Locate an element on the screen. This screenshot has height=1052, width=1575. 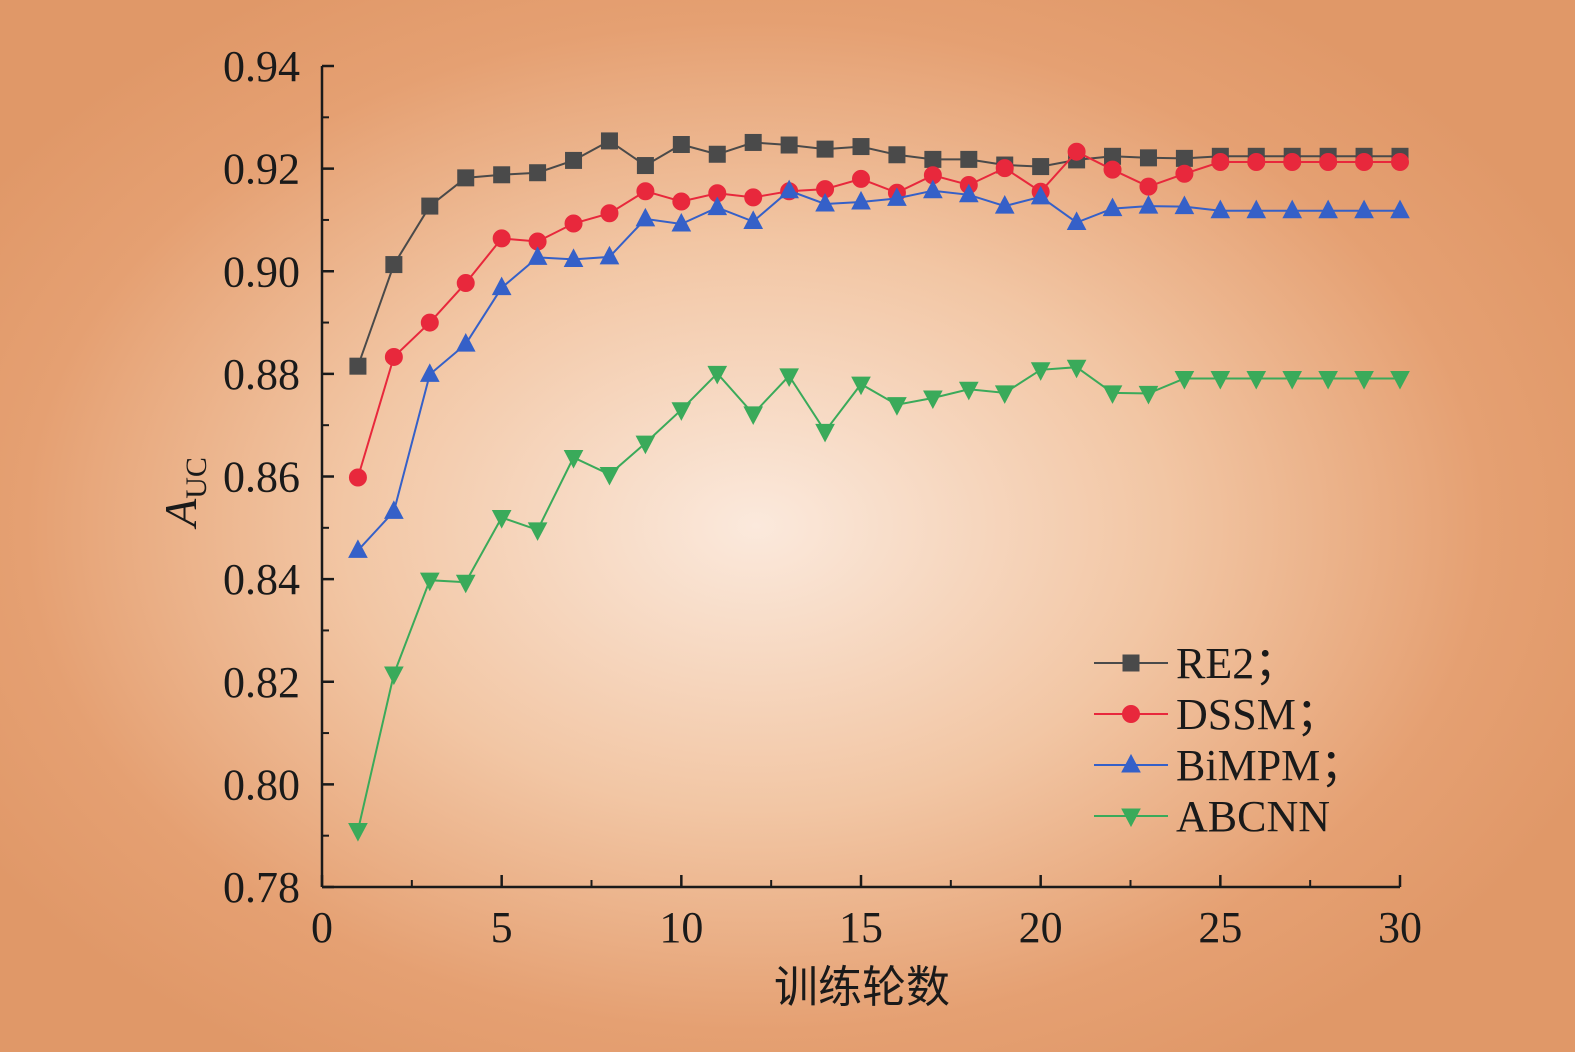
legend-item: BiMPM； is located at coordinates (1229, 765).